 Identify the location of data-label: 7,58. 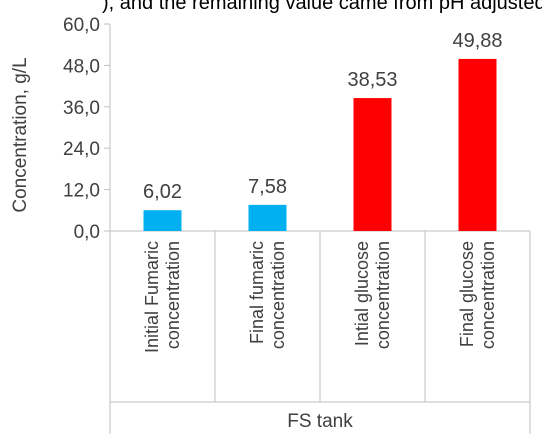
(267, 187).